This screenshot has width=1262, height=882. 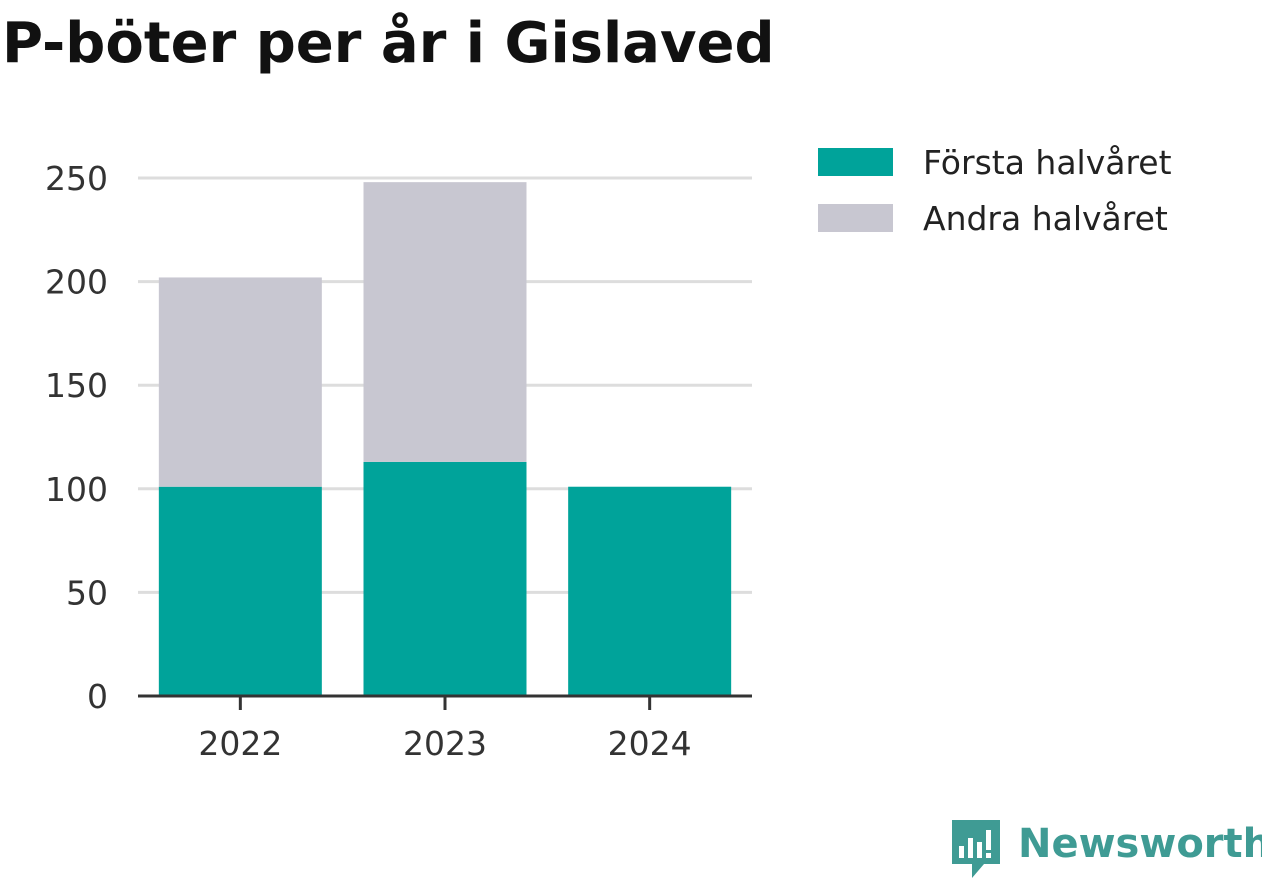 I want to click on x-tick-label: 2024, so click(x=650, y=743).